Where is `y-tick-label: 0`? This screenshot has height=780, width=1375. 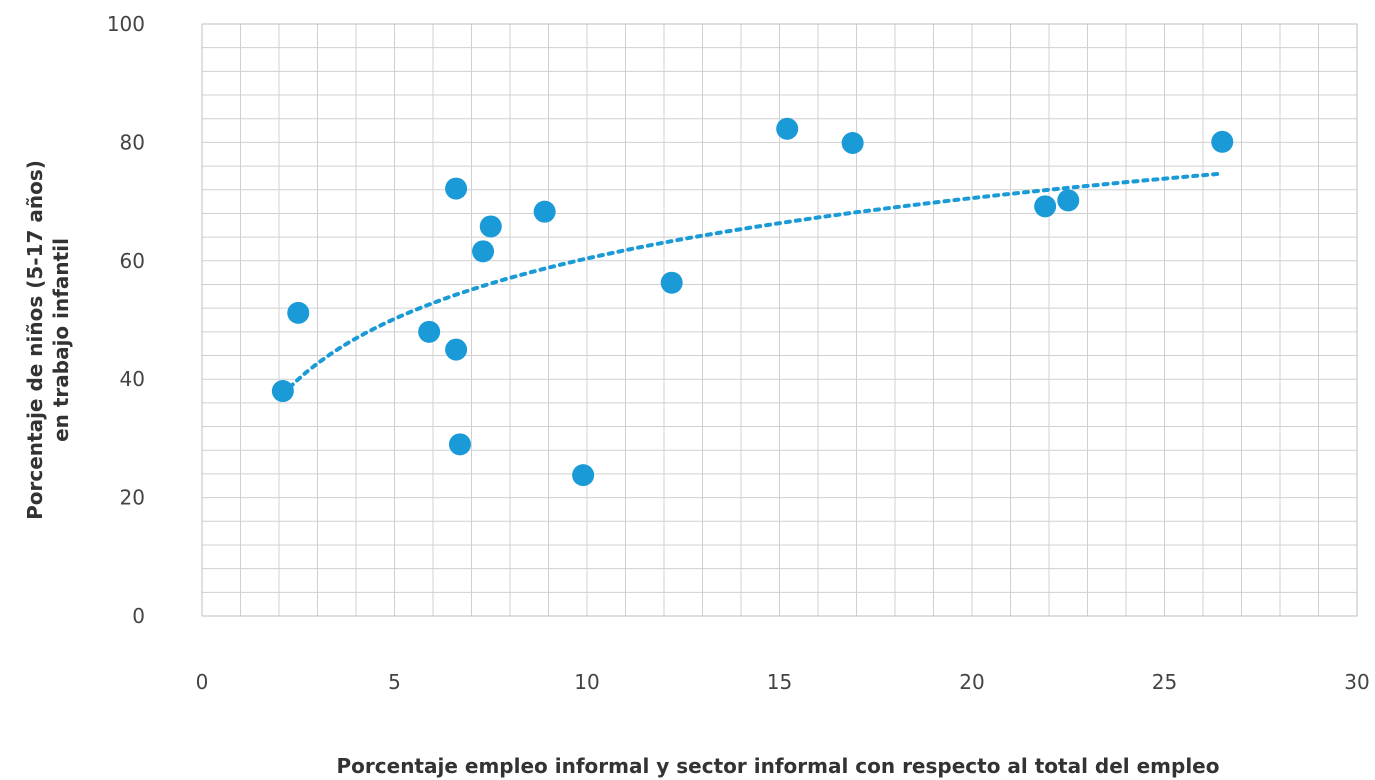 y-tick-label: 0 is located at coordinates (138, 616).